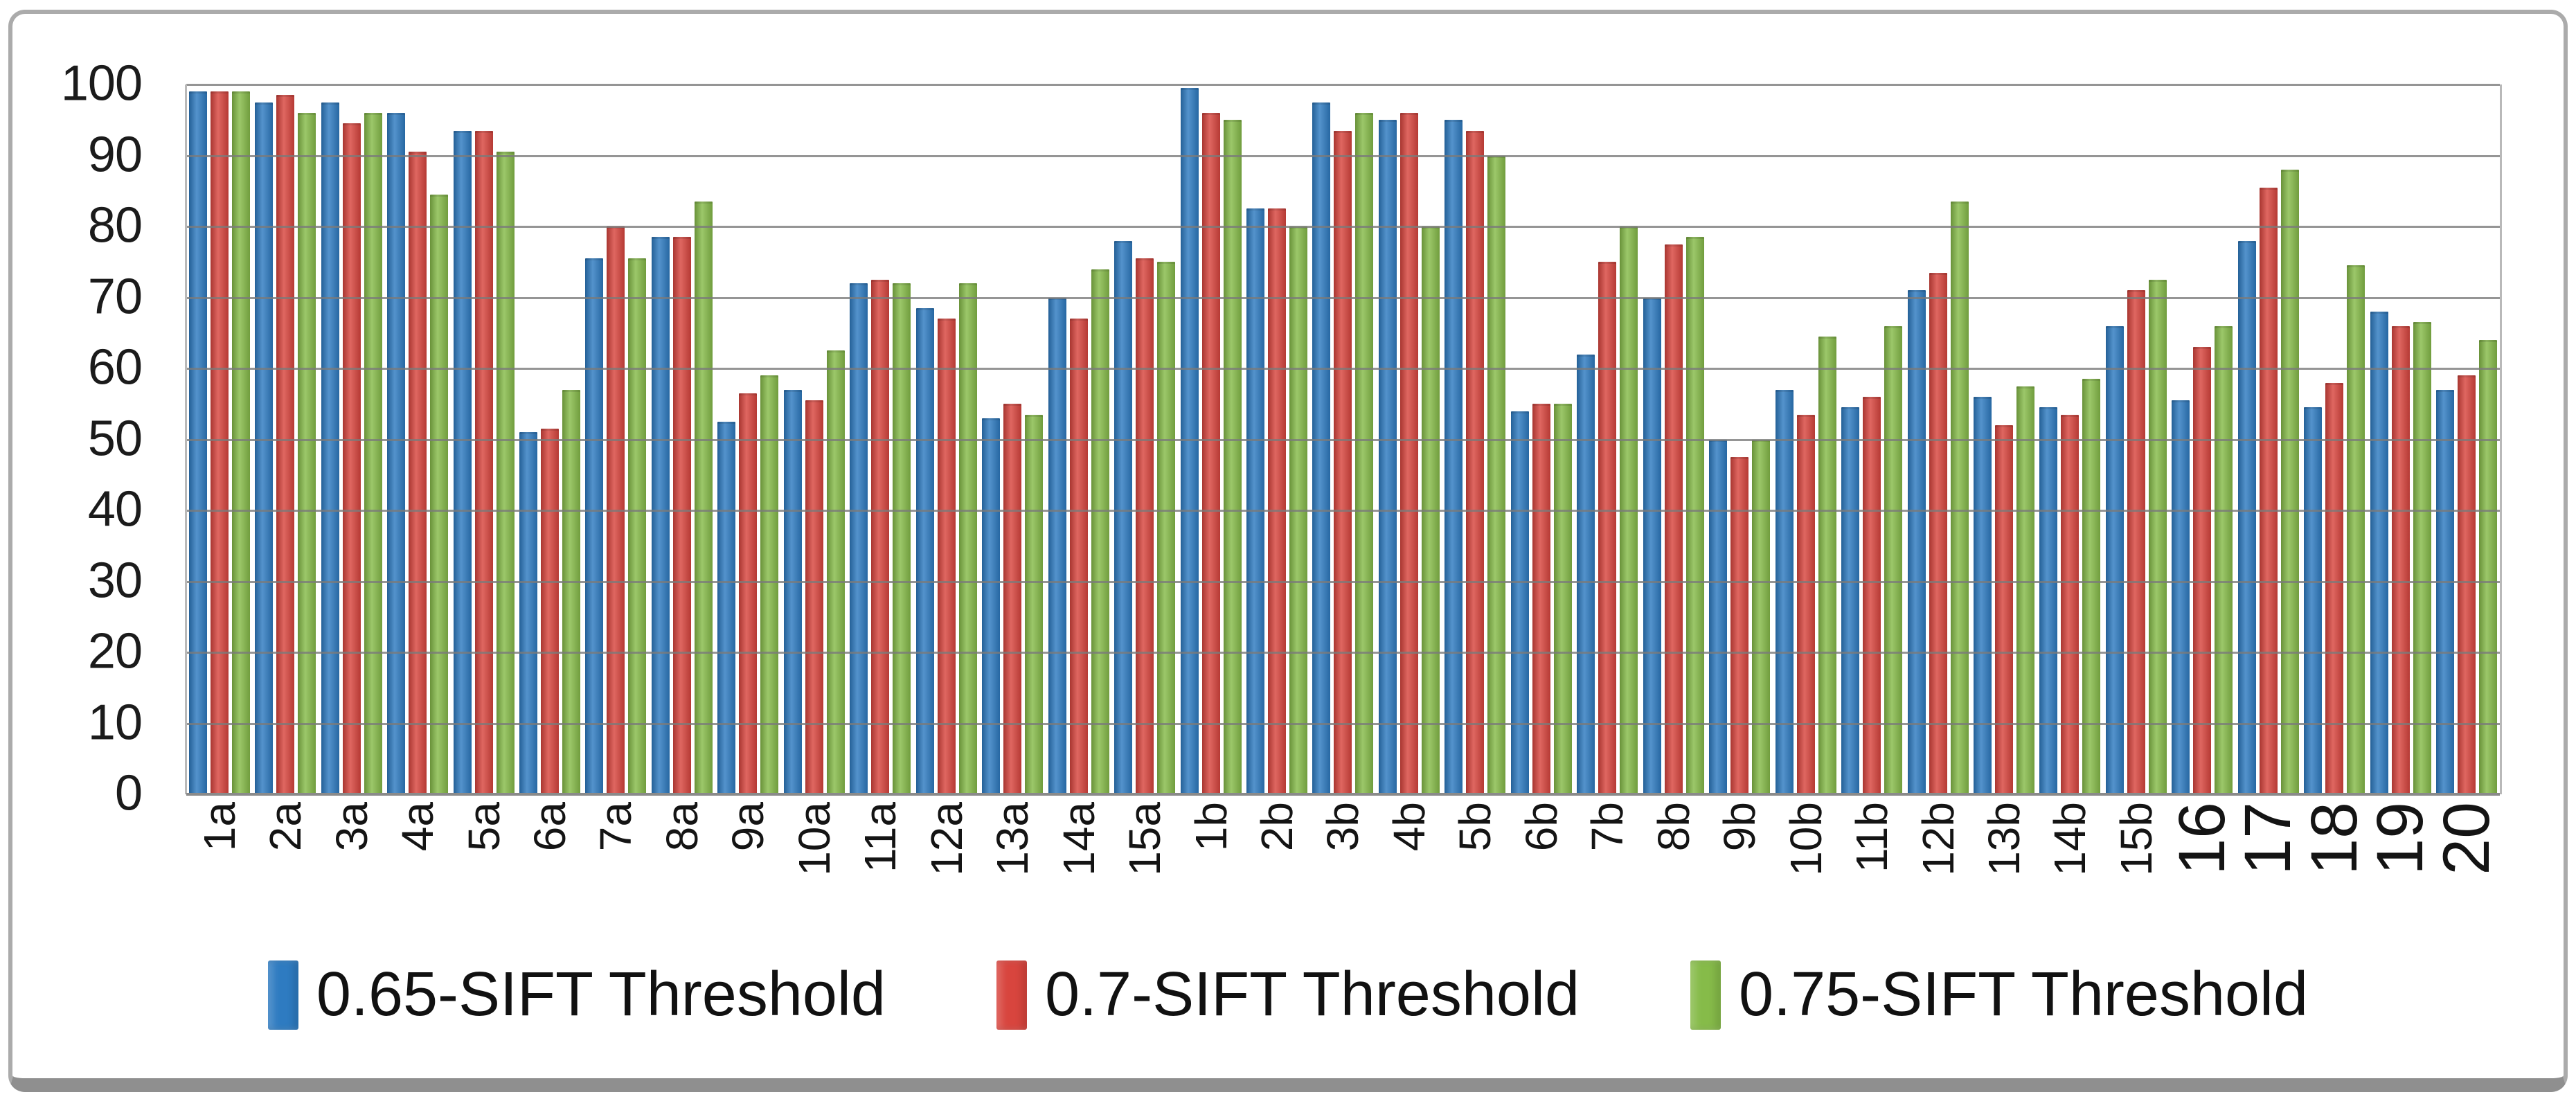  Describe the element at coordinates (748, 827) in the screenshot. I see `x-axis-tick-label: 9a` at that location.